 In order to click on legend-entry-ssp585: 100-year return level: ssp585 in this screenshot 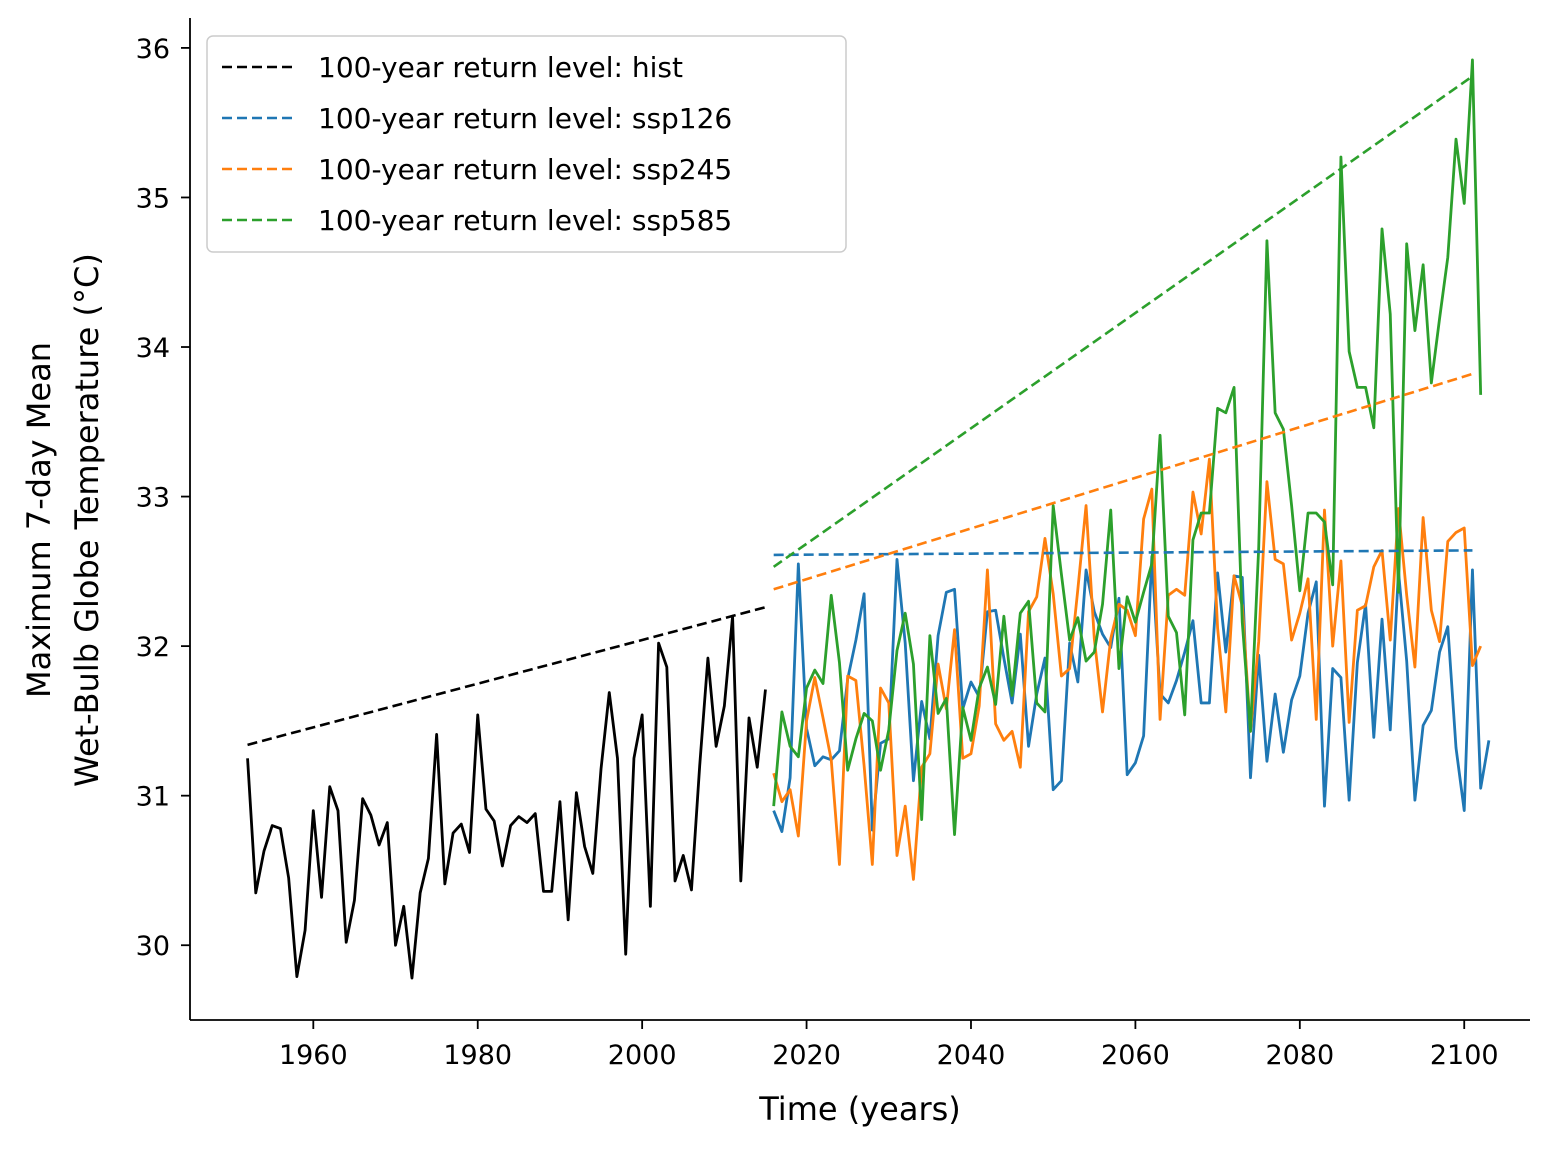, I will do `click(477, 220)`.